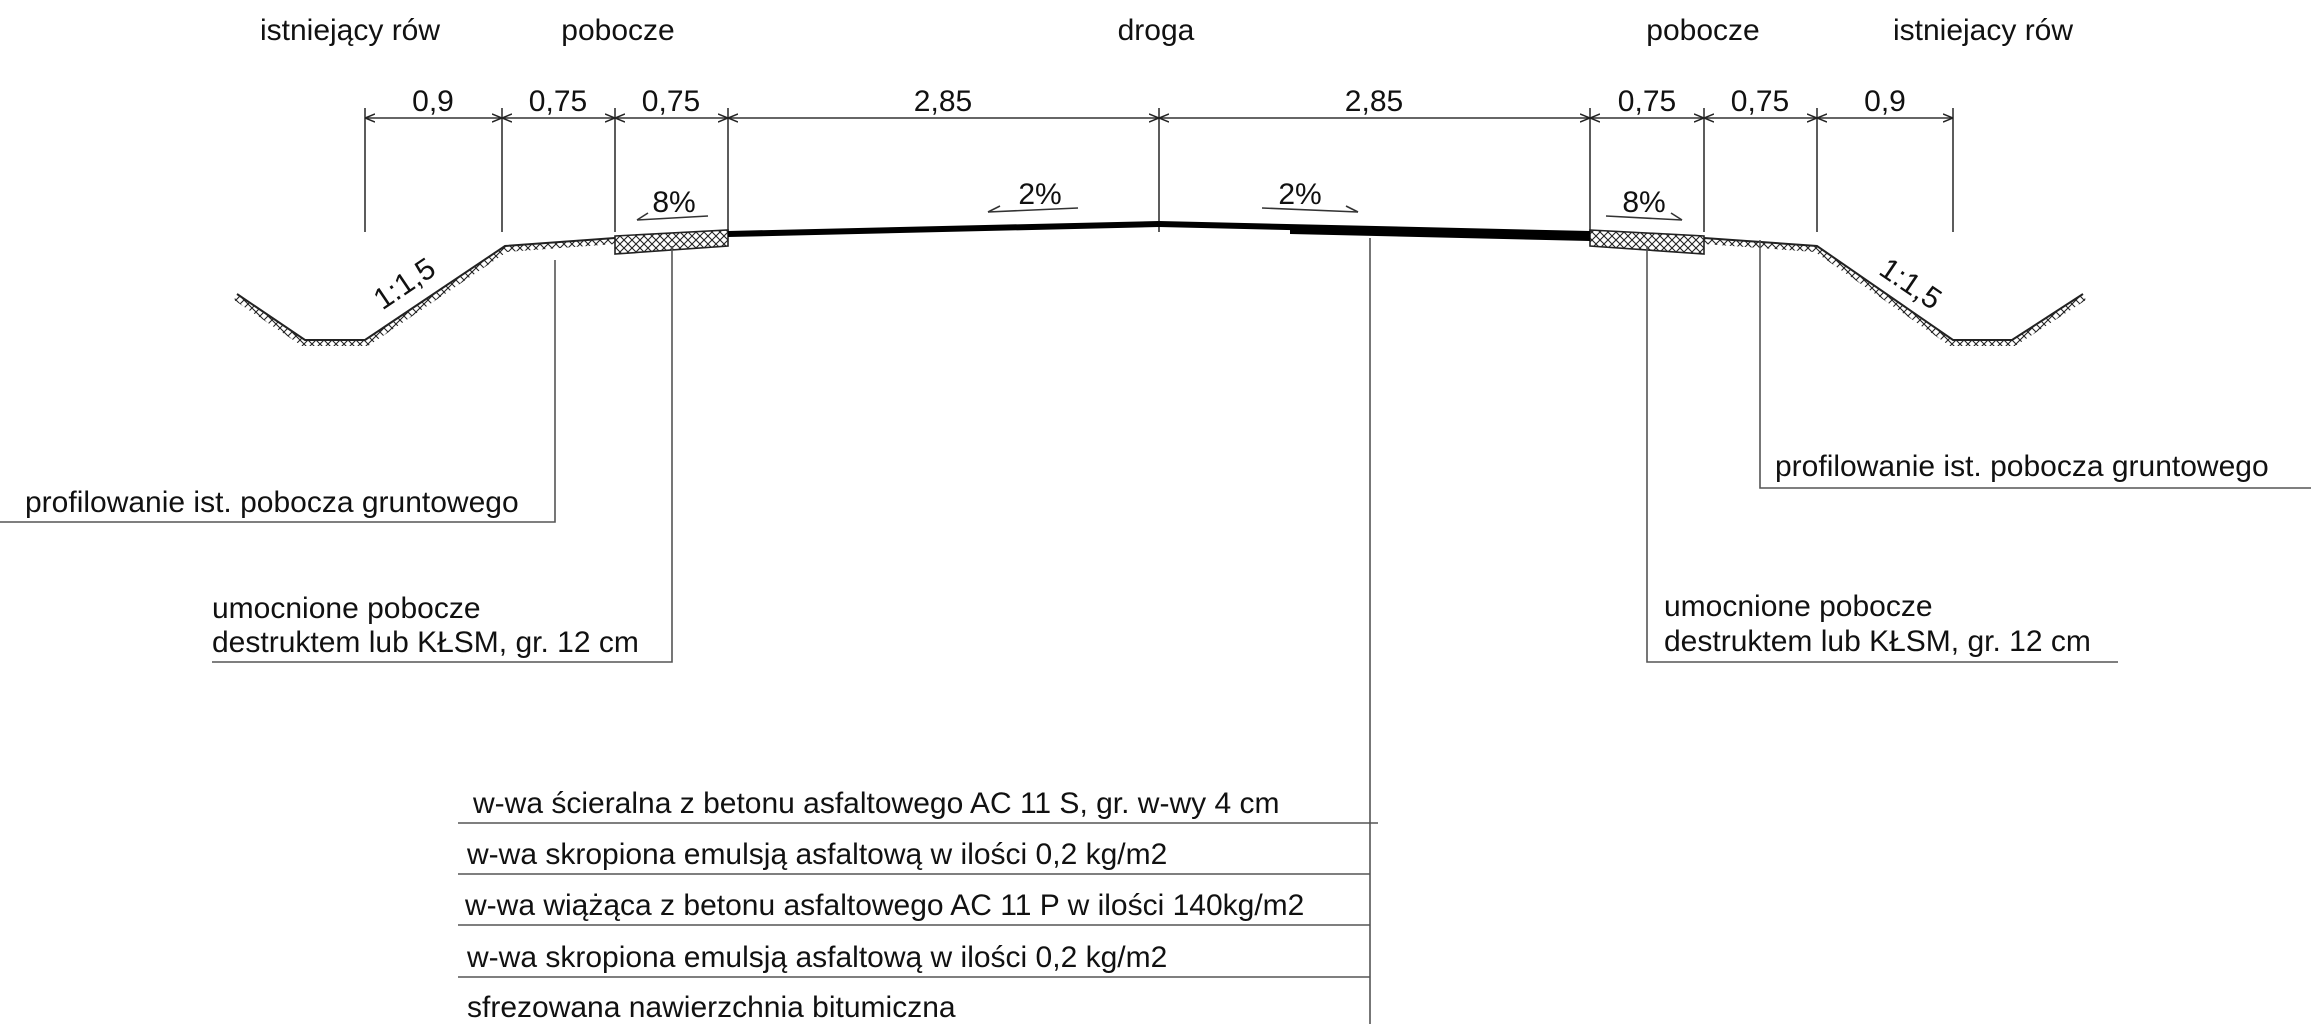 The height and width of the screenshot is (1024, 2311). What do you see at coordinates (671, 242) in the screenshot?
I see `reinforced-shoulder-left` at bounding box center [671, 242].